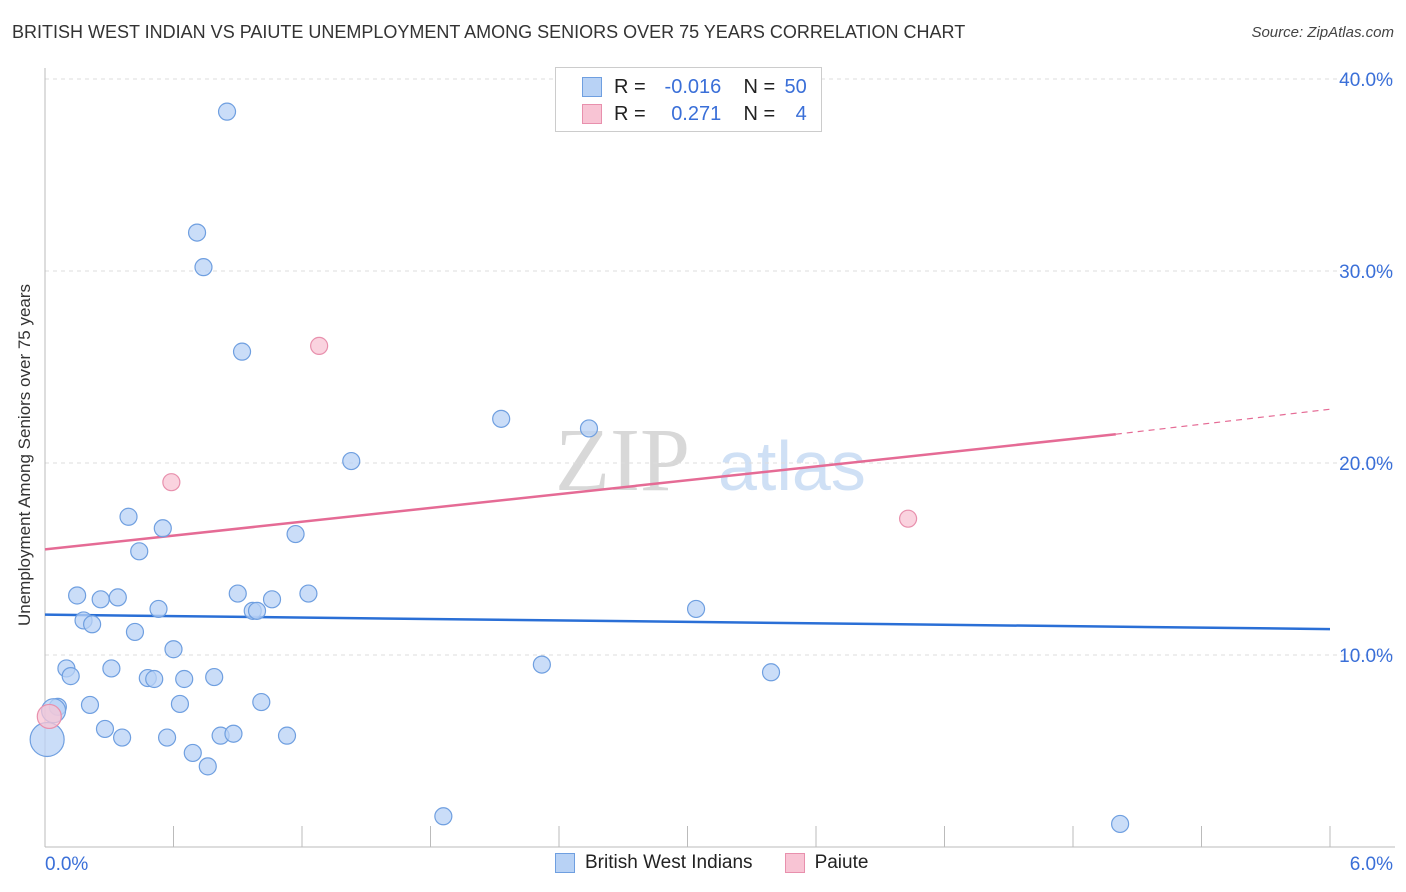 This screenshot has height=892, width=1406. What do you see at coordinates (687, 622) in the screenshot?
I see `trend-line-british-west-indians` at bounding box center [687, 622].